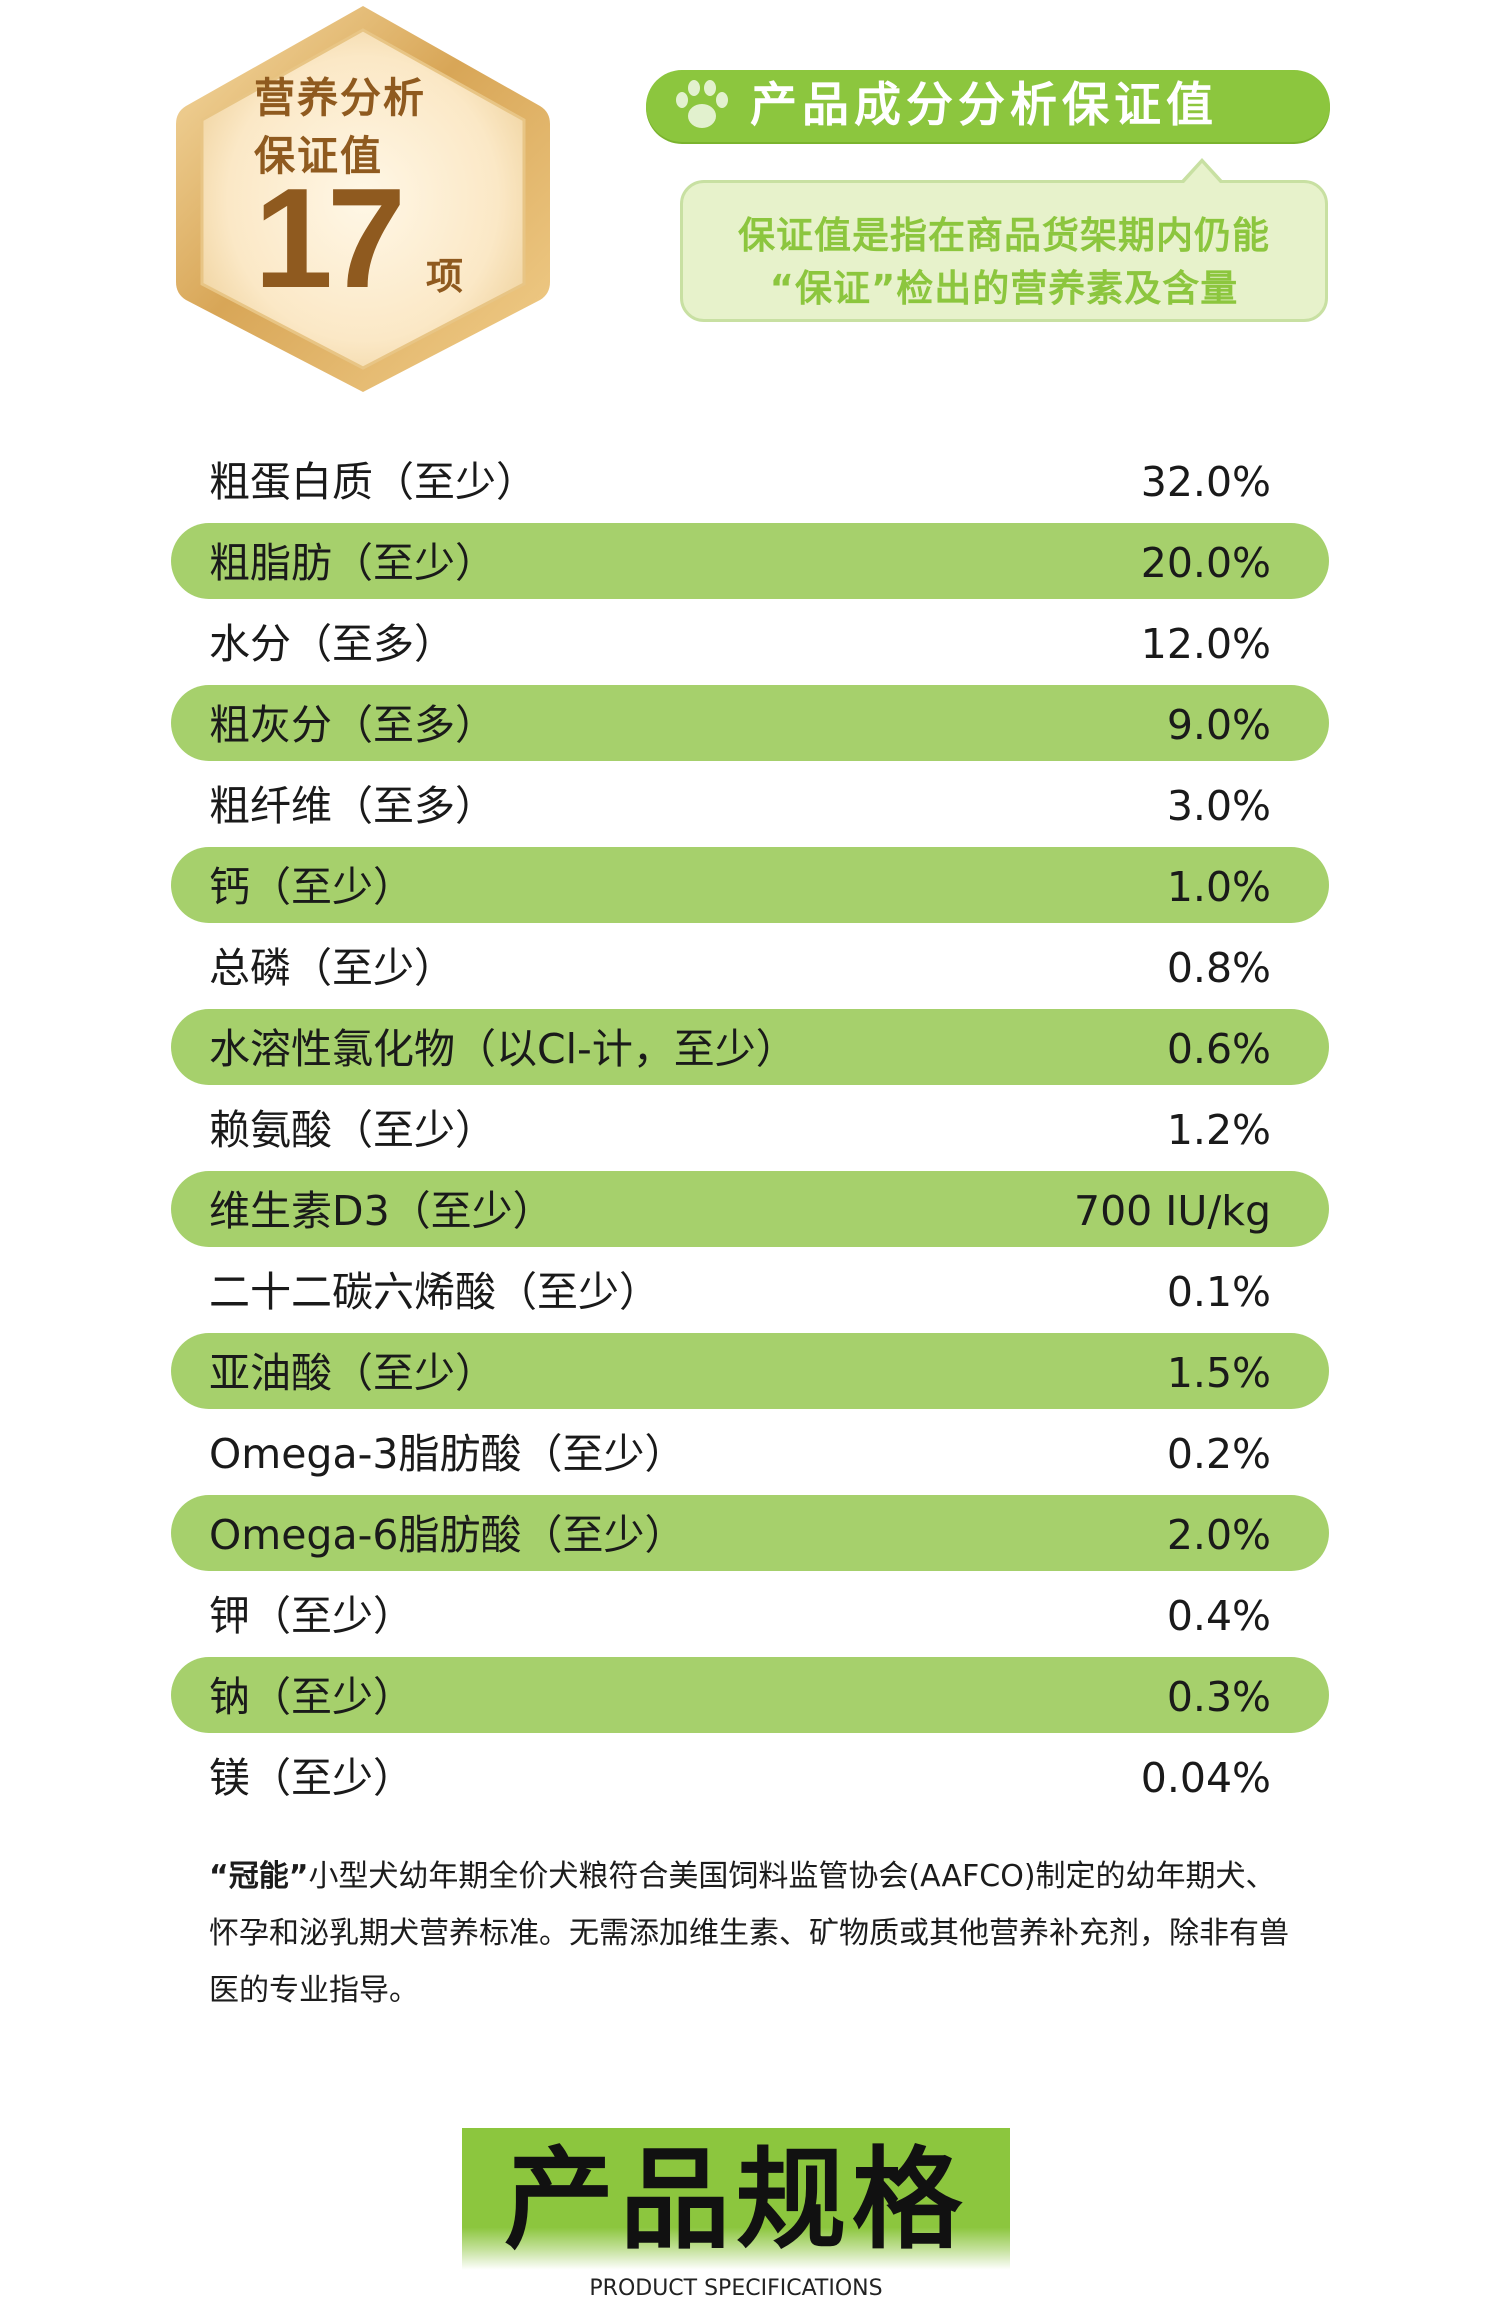 The width and height of the screenshot is (1500, 2322). What do you see at coordinates (750, 1368) in the screenshot?
I see `table-row: 亚油酸（至少） 1.5%` at bounding box center [750, 1368].